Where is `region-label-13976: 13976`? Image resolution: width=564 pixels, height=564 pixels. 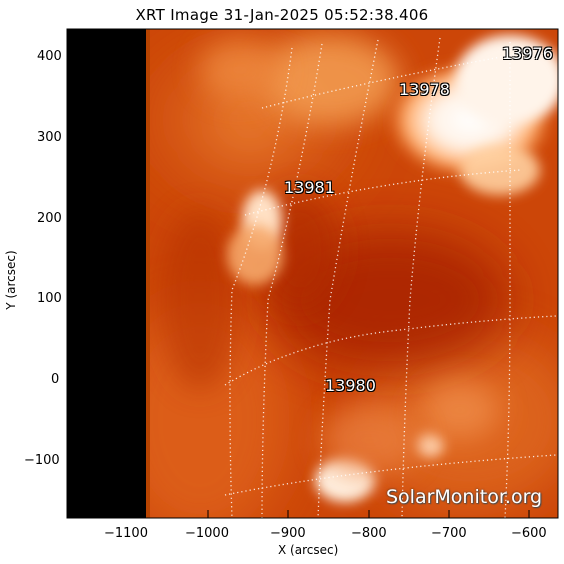 region-label-13976: 13976 is located at coordinates (527, 53).